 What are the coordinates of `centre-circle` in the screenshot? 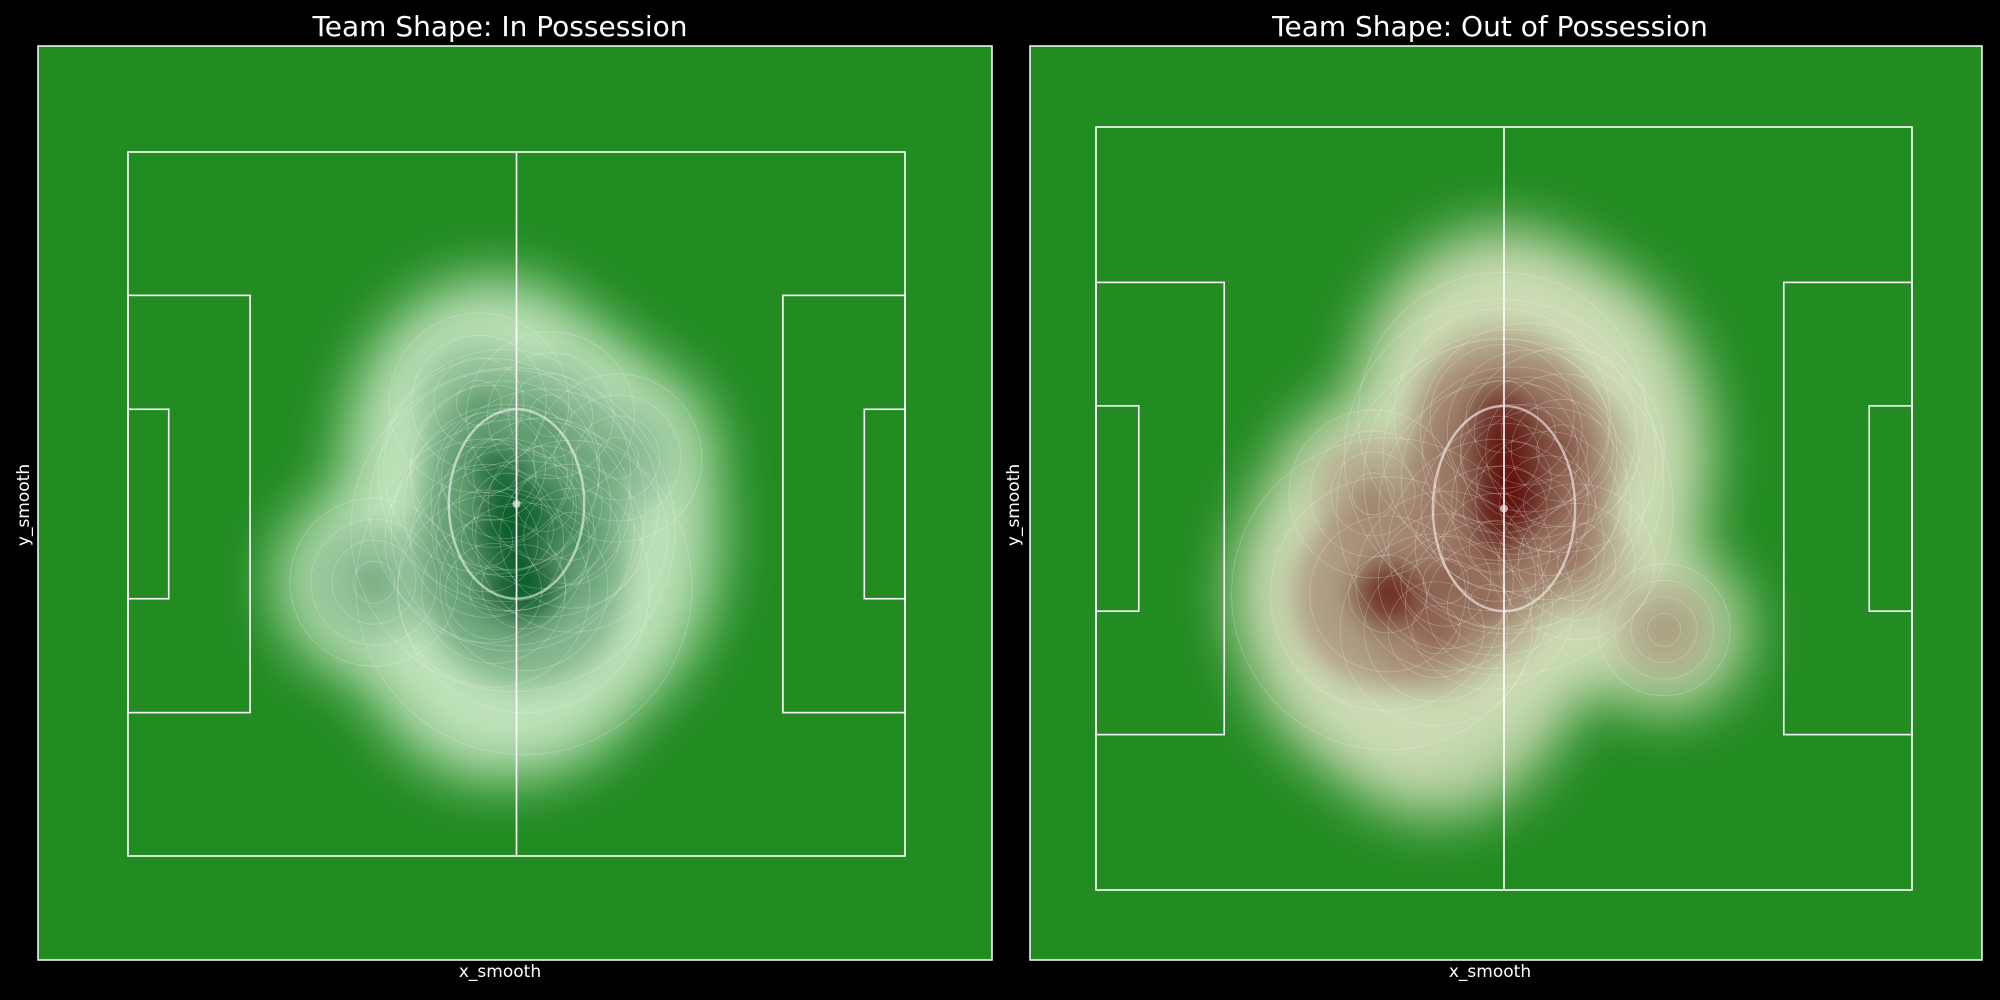 It's located at (1504, 508).